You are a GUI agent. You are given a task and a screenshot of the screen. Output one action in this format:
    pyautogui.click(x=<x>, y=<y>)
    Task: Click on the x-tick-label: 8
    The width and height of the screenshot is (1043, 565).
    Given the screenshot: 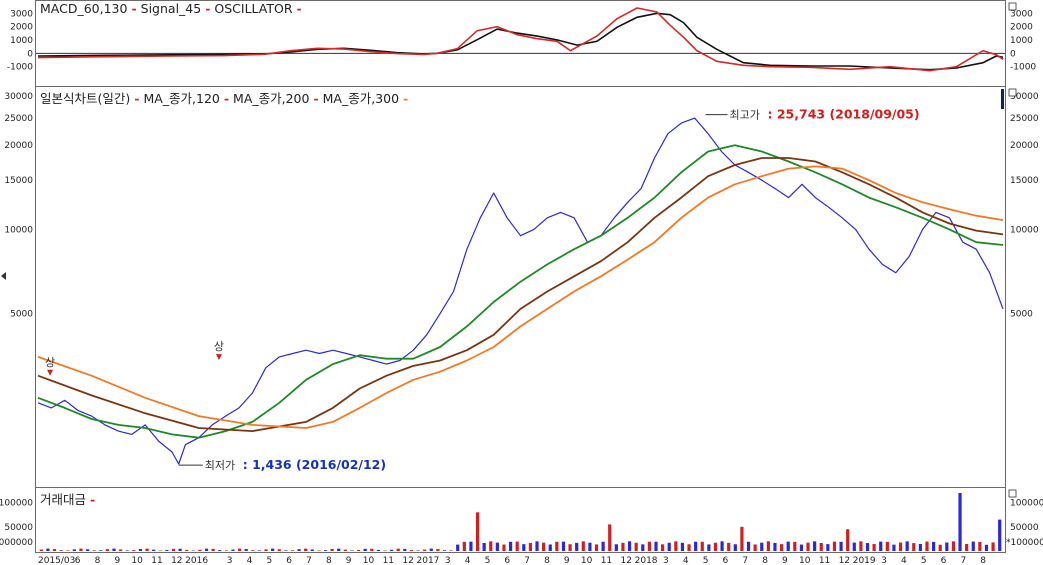 What is the action you would take?
    pyautogui.click(x=983, y=560)
    